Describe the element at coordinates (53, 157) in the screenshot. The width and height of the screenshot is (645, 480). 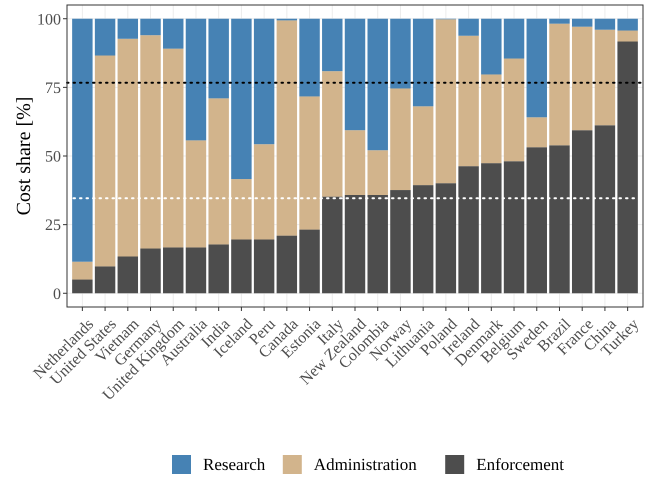
I see `y-tick-label: 50` at that location.